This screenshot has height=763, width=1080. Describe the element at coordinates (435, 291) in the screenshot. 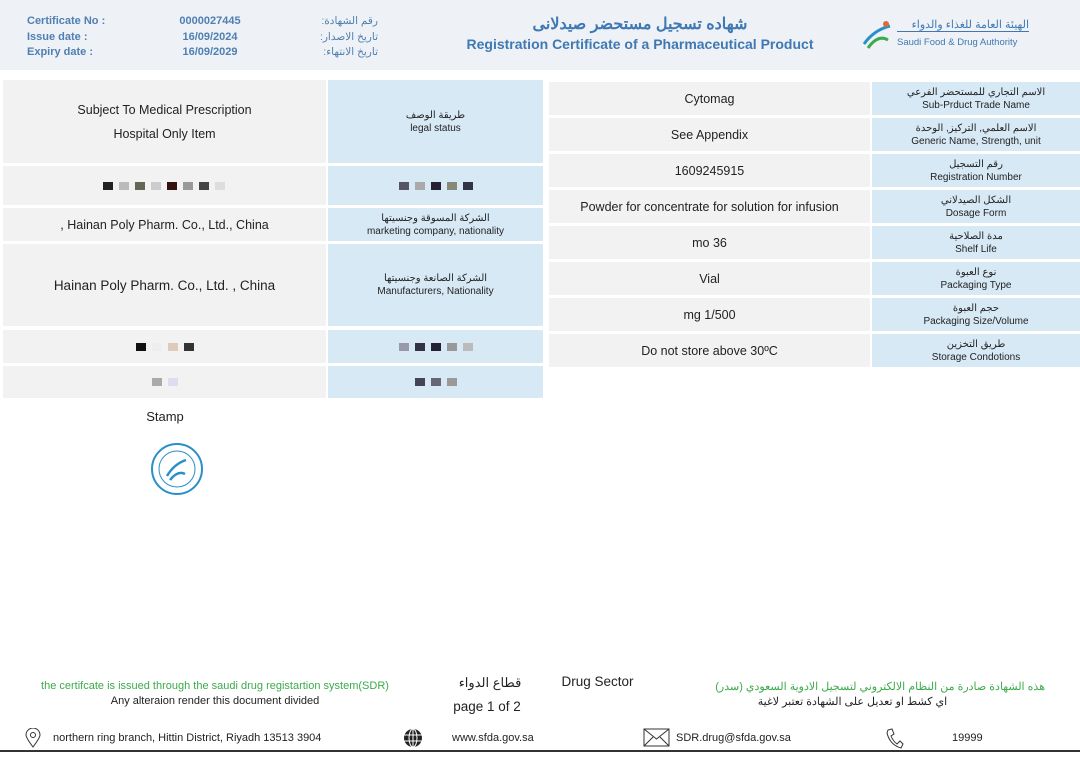

I see `label-en: Manufacturers, Nationality` at that location.